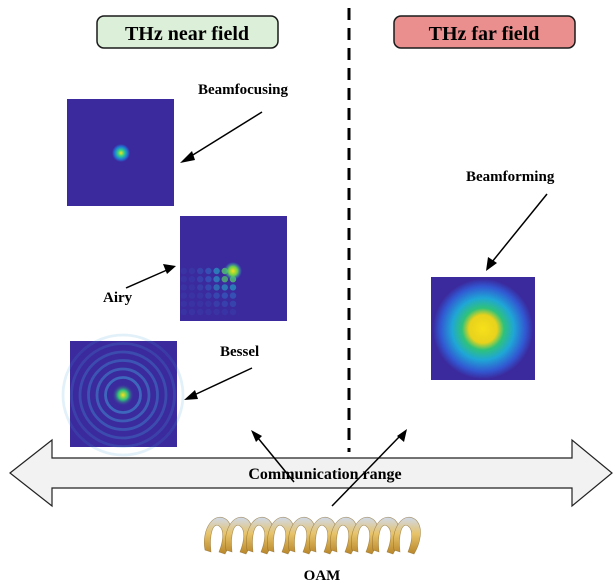 The image size is (615, 584). I want to click on communication-range-label: Communication range, so click(324, 474).